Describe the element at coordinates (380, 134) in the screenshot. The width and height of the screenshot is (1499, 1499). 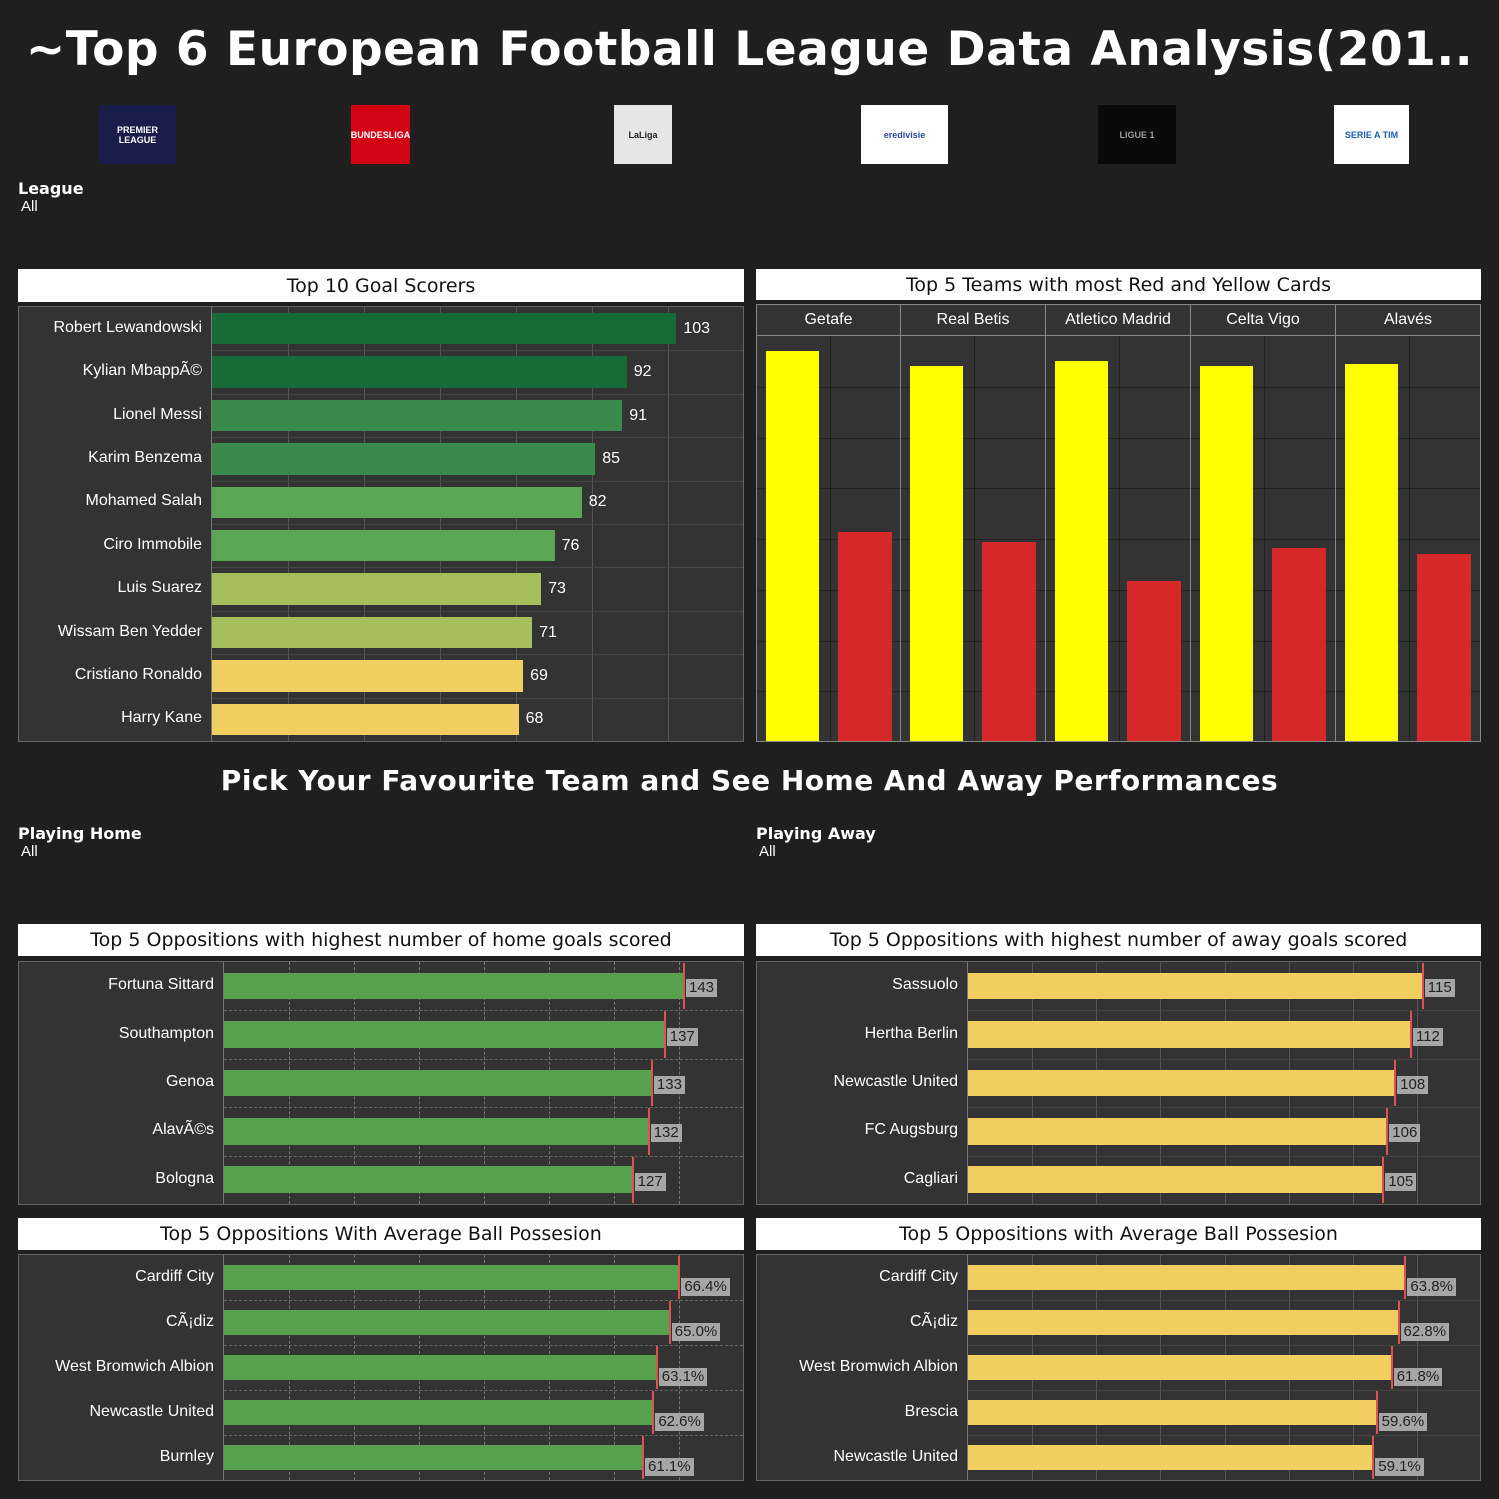
I see `bundesliga-logo: BUNDESLIGA` at that location.